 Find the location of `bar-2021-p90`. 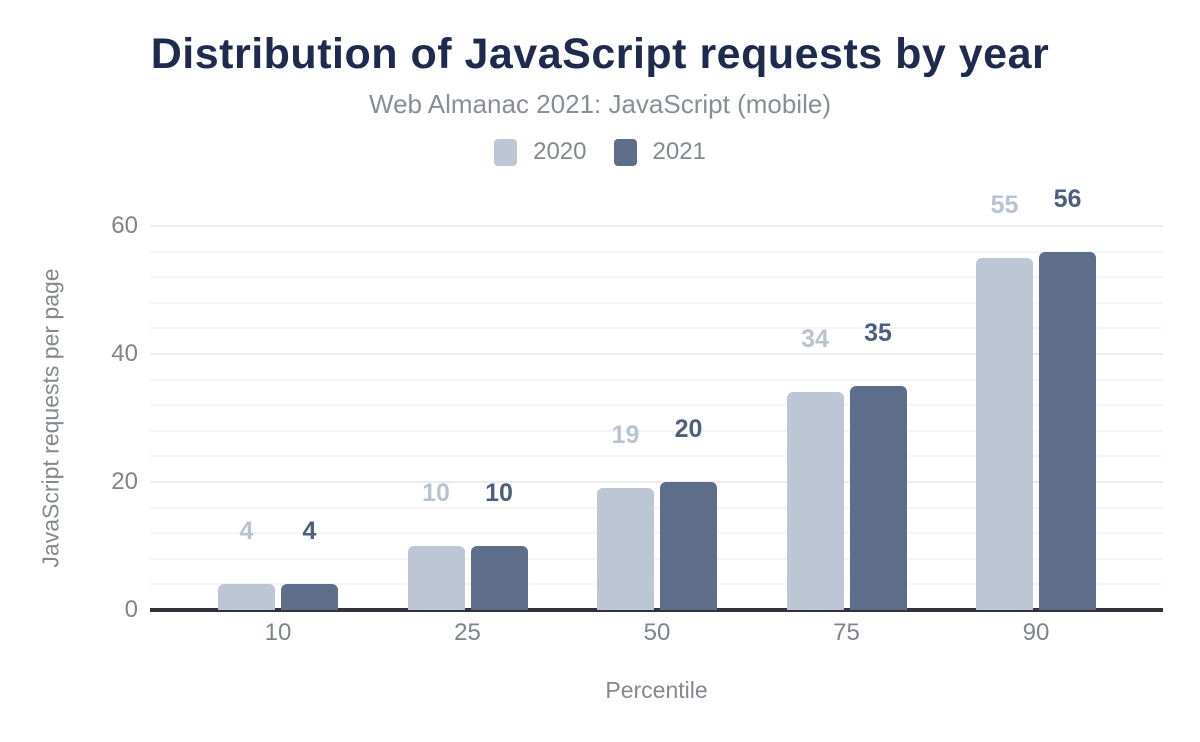

bar-2021-p90 is located at coordinates (1067, 430).